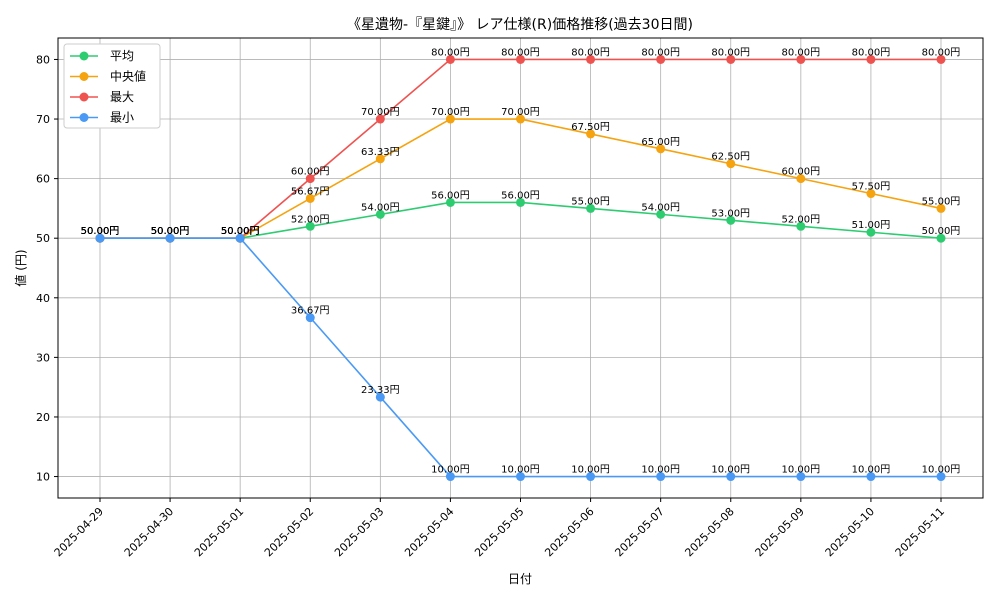 The image size is (1000, 600). Describe the element at coordinates (660, 142) in the screenshot. I see `data-label: 65.00円` at that location.